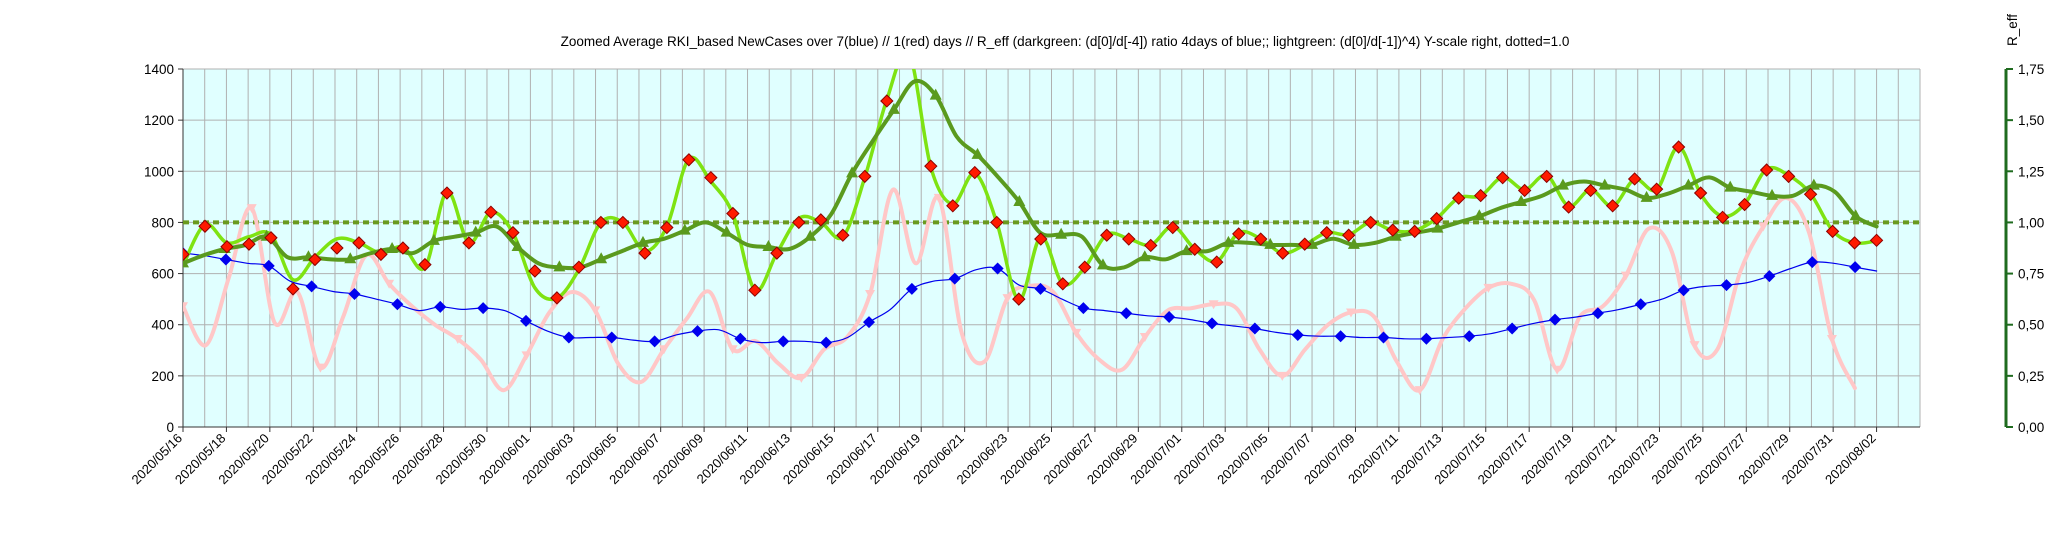 The width and height of the screenshot is (2048, 537). Describe the element at coordinates (2031, 222) in the screenshot. I see `right-tick-label: 1,00` at that location.